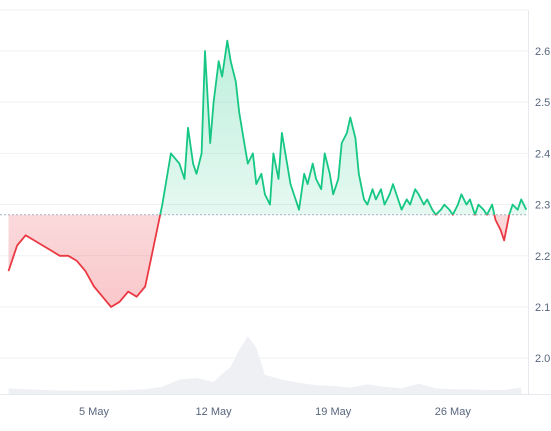 The height and width of the screenshot is (431, 551). Describe the element at coordinates (542, 154) in the screenshot. I see `y-tick-label: 2.4` at that location.